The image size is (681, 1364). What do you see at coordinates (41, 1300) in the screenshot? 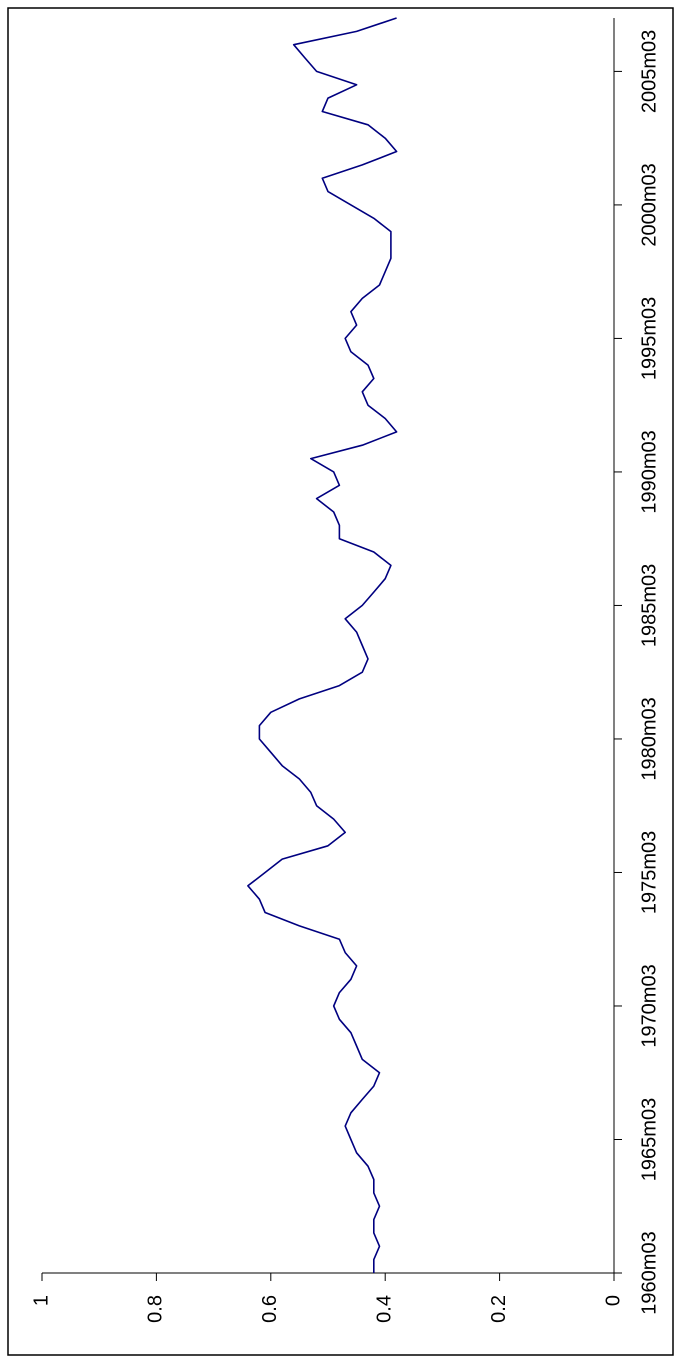
I see `y-tick-label: 1` at bounding box center [41, 1300].